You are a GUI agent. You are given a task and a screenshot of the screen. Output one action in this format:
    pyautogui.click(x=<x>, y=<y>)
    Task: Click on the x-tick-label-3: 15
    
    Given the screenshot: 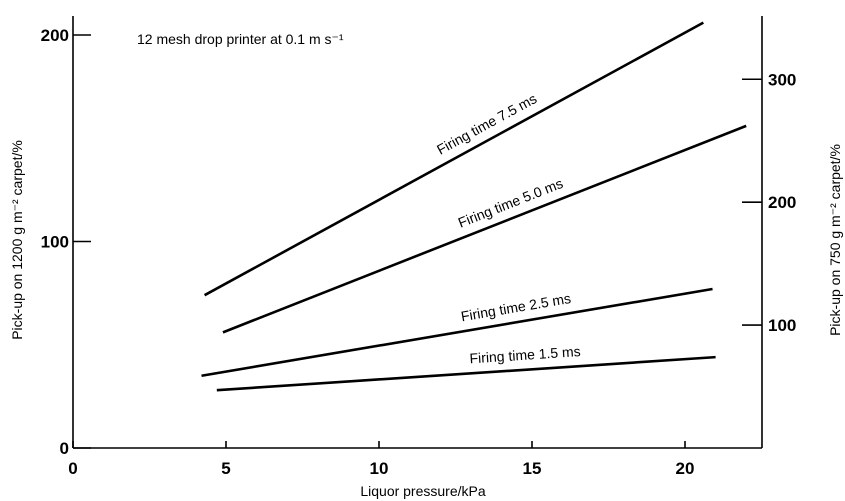 What is the action you would take?
    pyautogui.click(x=532, y=468)
    